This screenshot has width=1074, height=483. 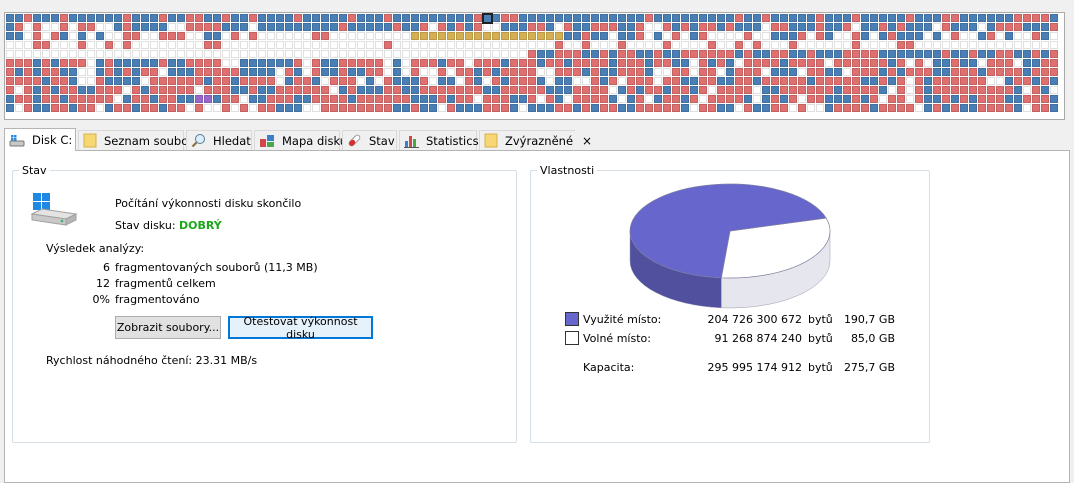 I want to click on test-performance-button: Otestovat výkonnost disku, so click(x=300, y=328).